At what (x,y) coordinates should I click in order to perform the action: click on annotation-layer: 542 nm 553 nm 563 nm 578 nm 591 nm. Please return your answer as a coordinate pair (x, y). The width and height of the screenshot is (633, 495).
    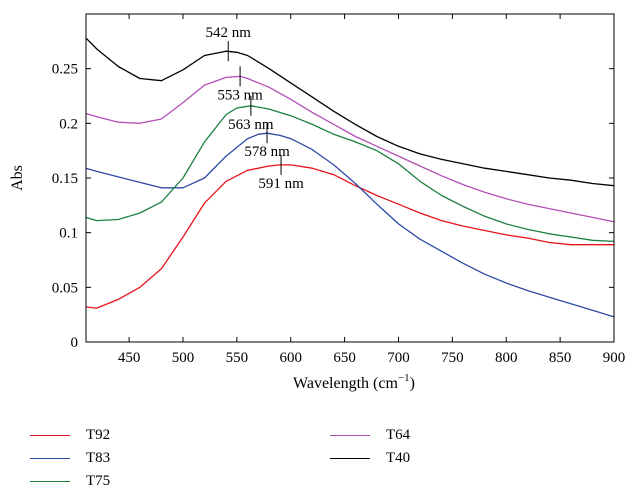
    Looking at the image, I should click on (255, 108).